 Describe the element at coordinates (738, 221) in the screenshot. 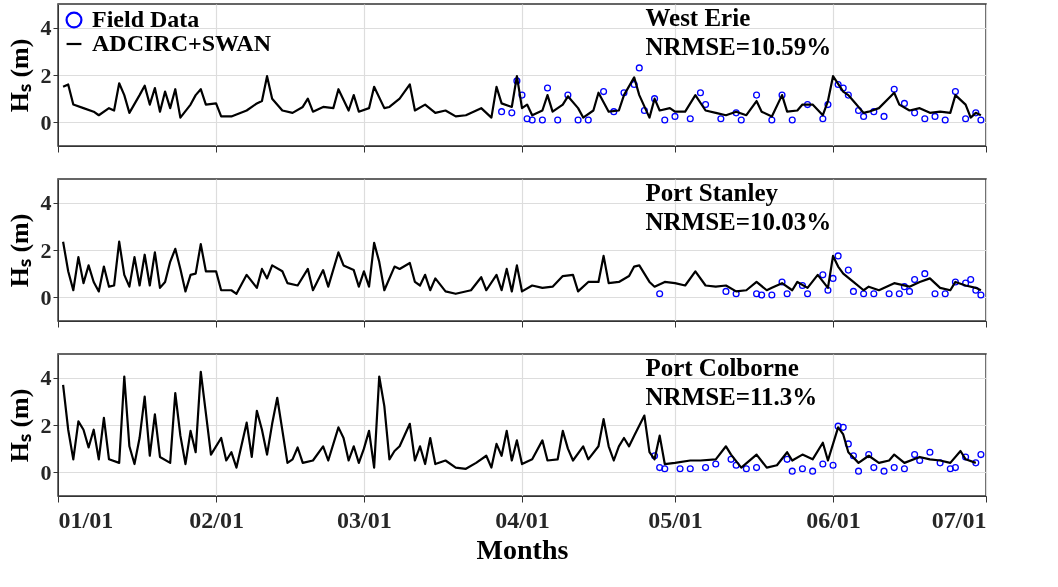

I see `annotation: NRMSE=10.03%` at that location.